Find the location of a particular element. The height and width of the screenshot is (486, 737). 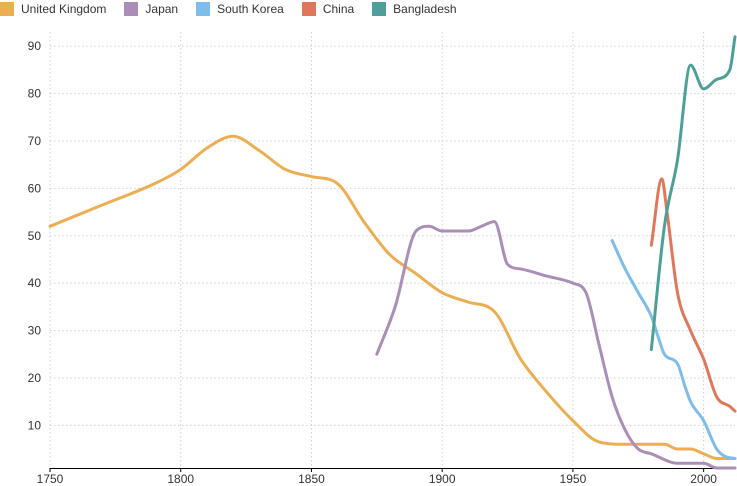

legend-item-china: China is located at coordinates (328, 9).